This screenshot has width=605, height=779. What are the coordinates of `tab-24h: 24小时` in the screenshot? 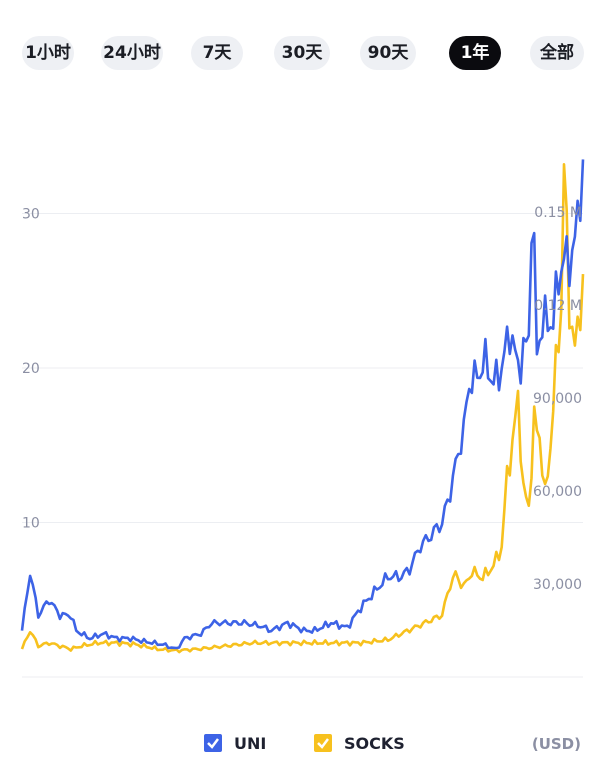 It's located at (132, 53).